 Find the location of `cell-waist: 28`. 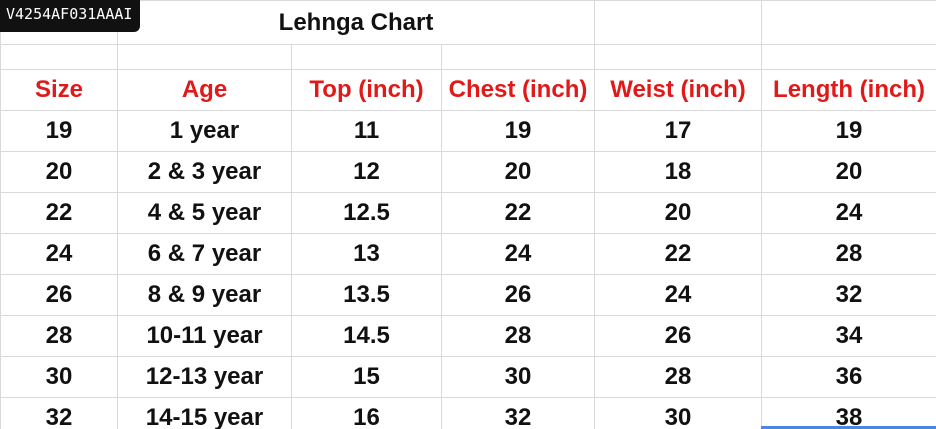

cell-waist: 28 is located at coordinates (678, 377).